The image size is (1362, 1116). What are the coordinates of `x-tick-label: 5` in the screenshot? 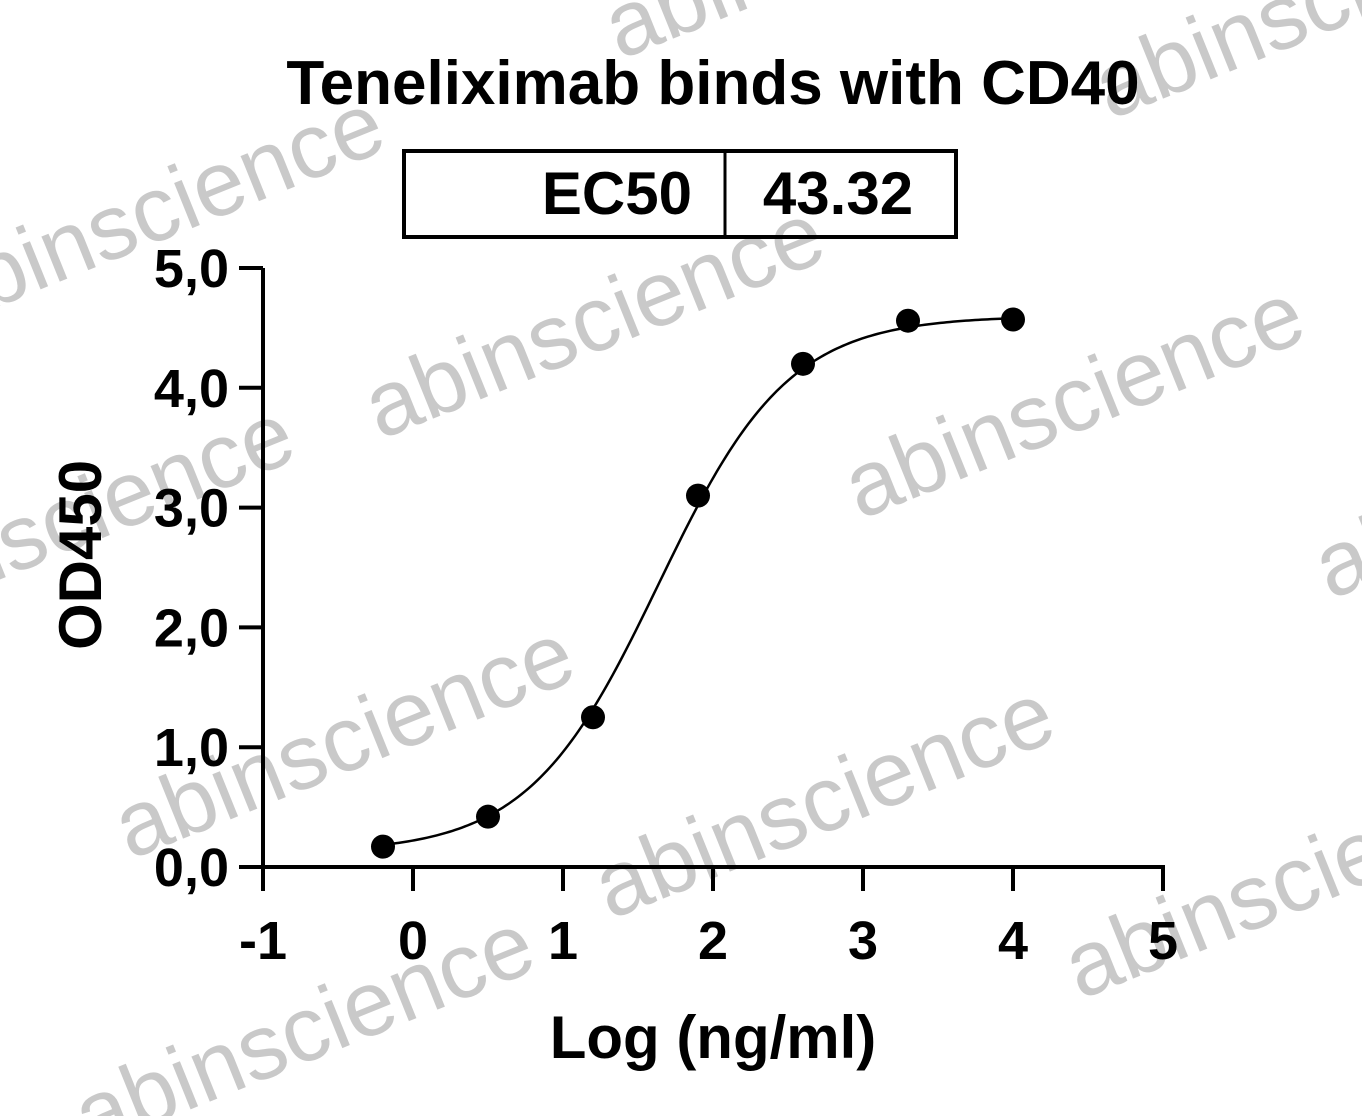 It's located at (1163, 941).